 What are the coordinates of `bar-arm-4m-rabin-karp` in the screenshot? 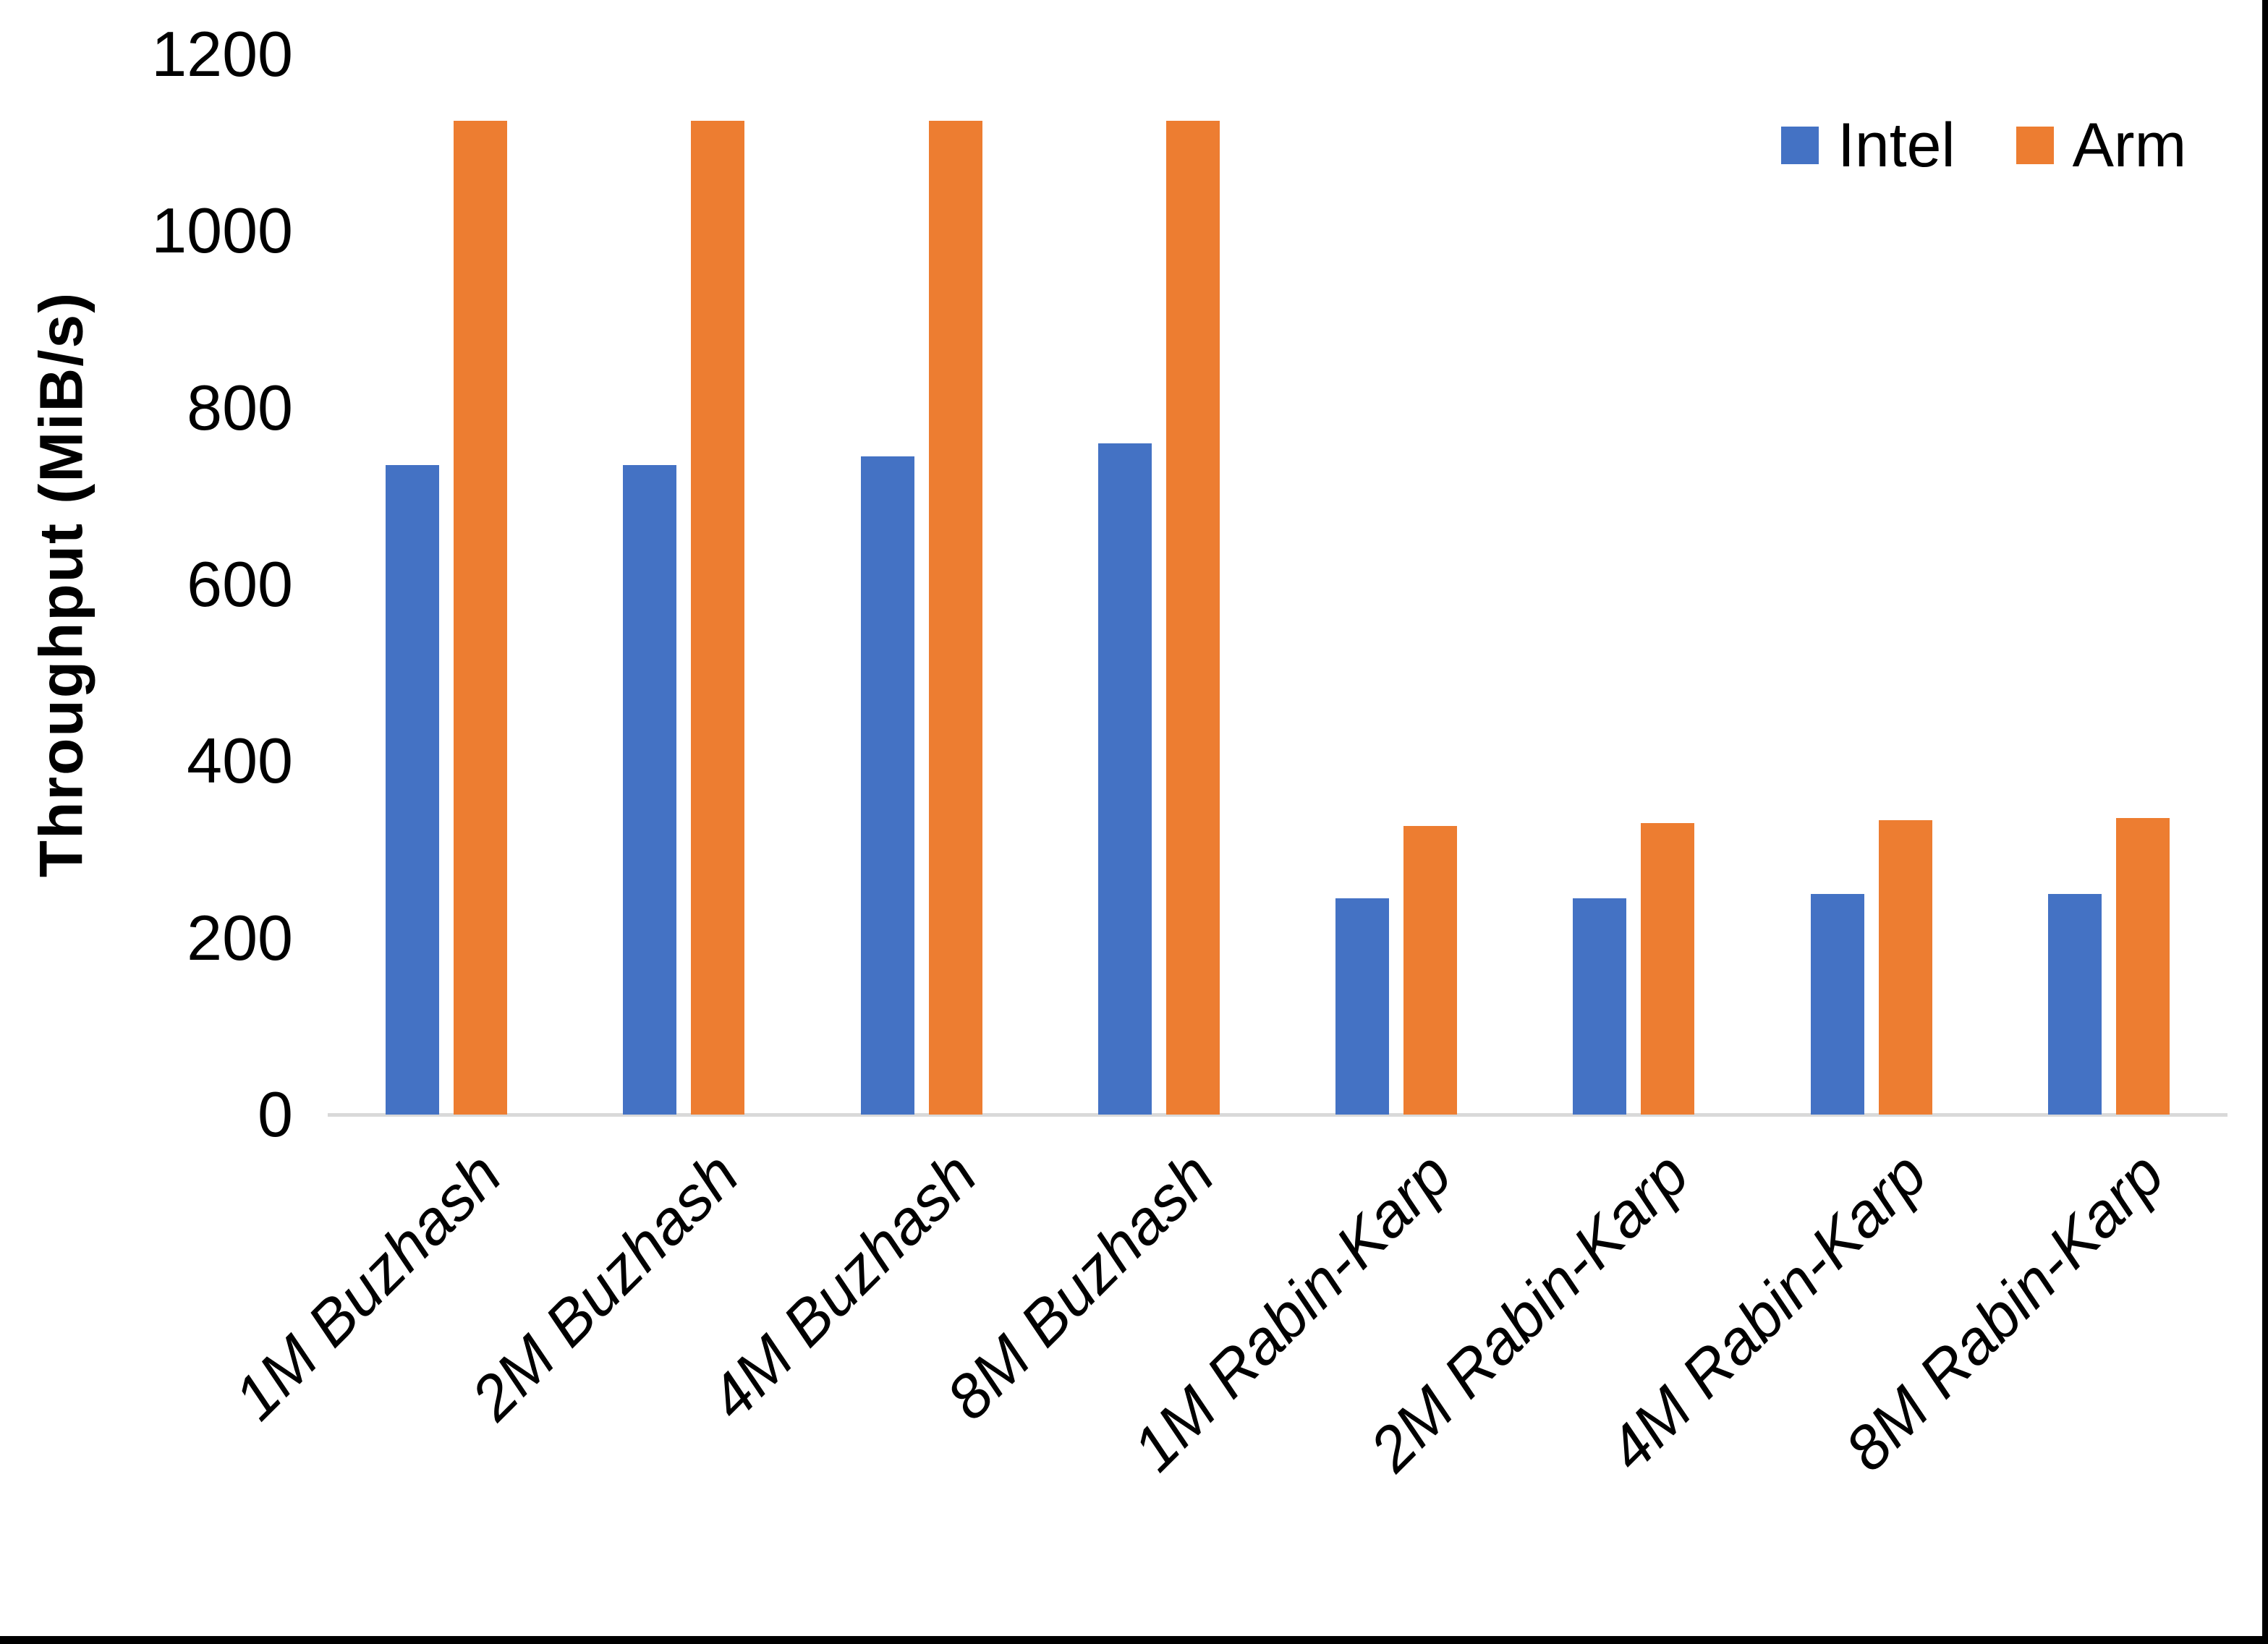 It's located at (1905, 967).